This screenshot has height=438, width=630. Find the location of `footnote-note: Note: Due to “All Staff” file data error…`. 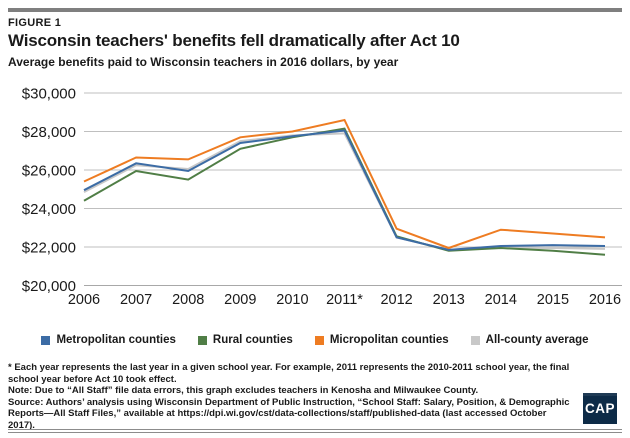

footnote-note: Note: Due to “All Staff” file data error… is located at coordinates (243, 390).